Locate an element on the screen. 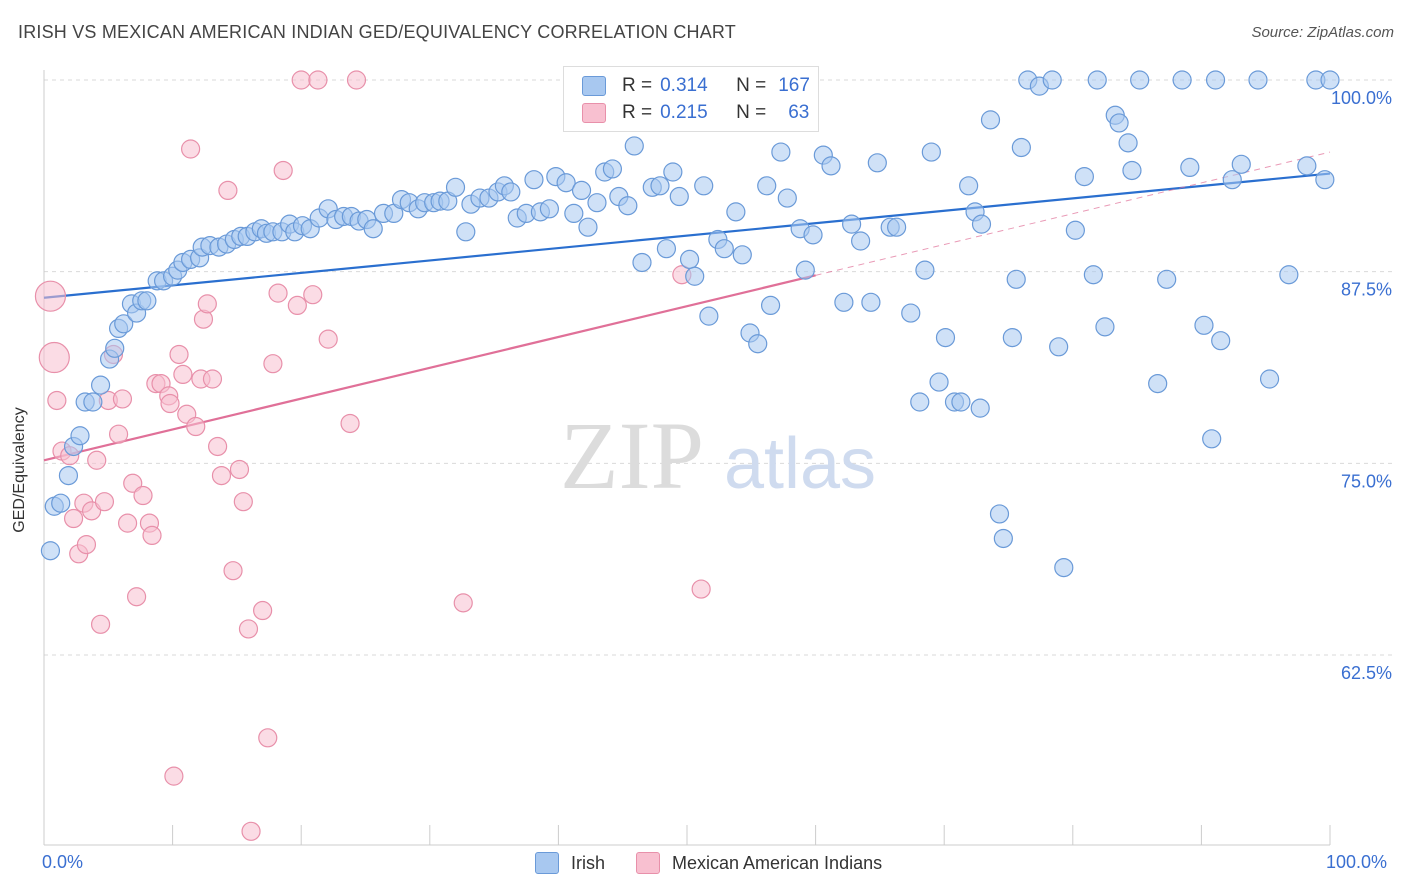 This screenshot has width=1406, height=892. bottom-legend-mexican: Mexican American Indians is located at coordinates (759, 863).